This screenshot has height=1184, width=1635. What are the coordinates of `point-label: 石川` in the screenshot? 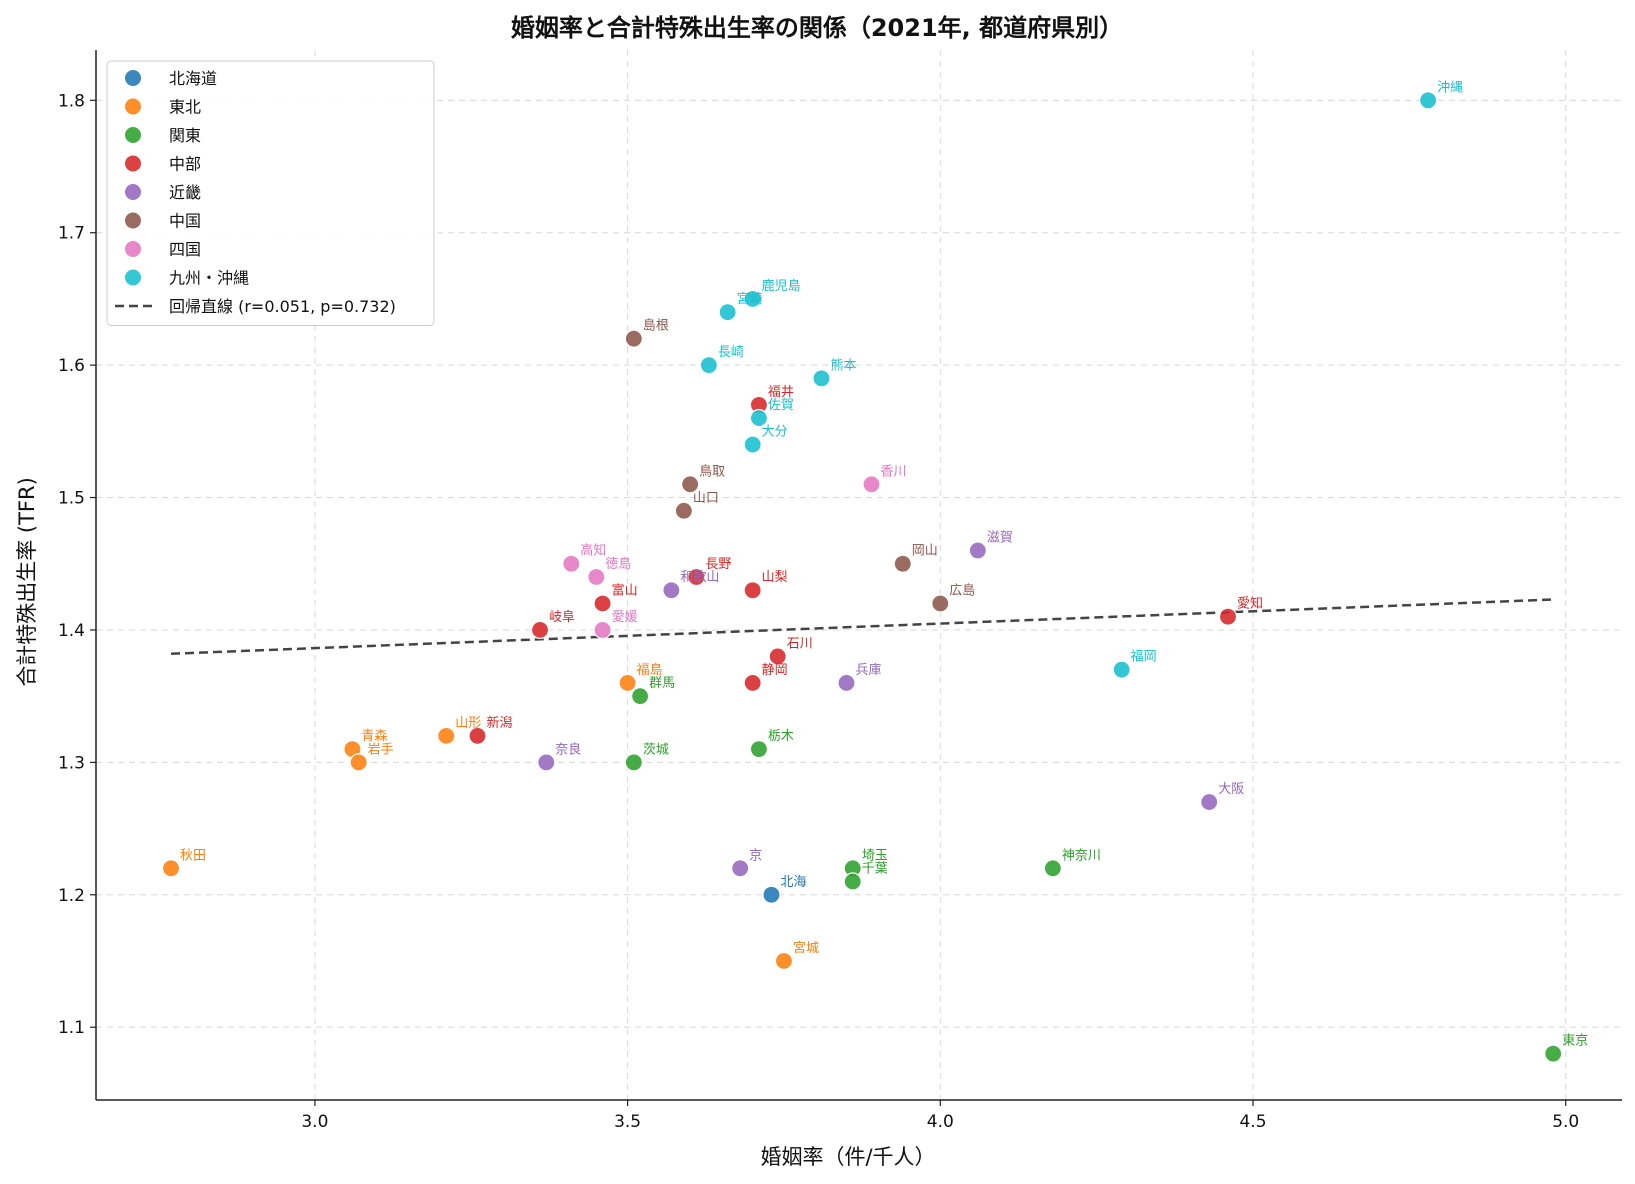 It's located at (800, 643).